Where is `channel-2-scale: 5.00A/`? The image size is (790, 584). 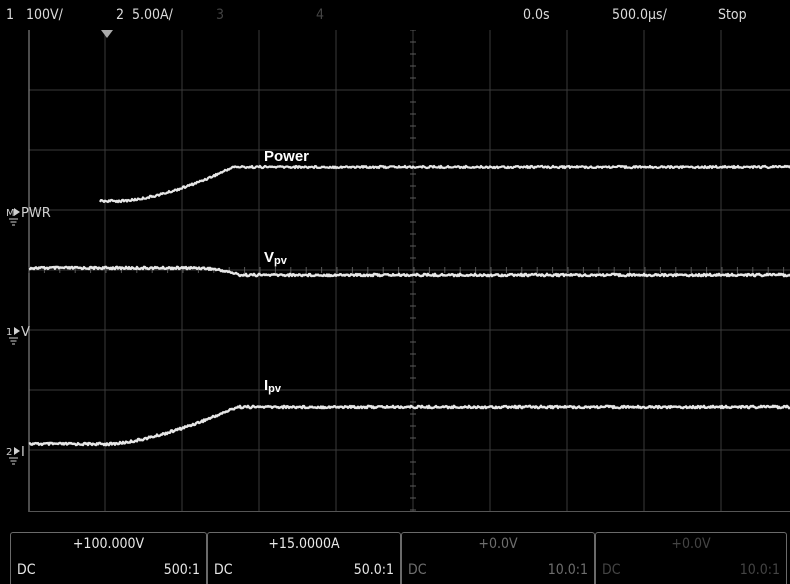
channel-2-scale: 5.00A/ is located at coordinates (152, 15).